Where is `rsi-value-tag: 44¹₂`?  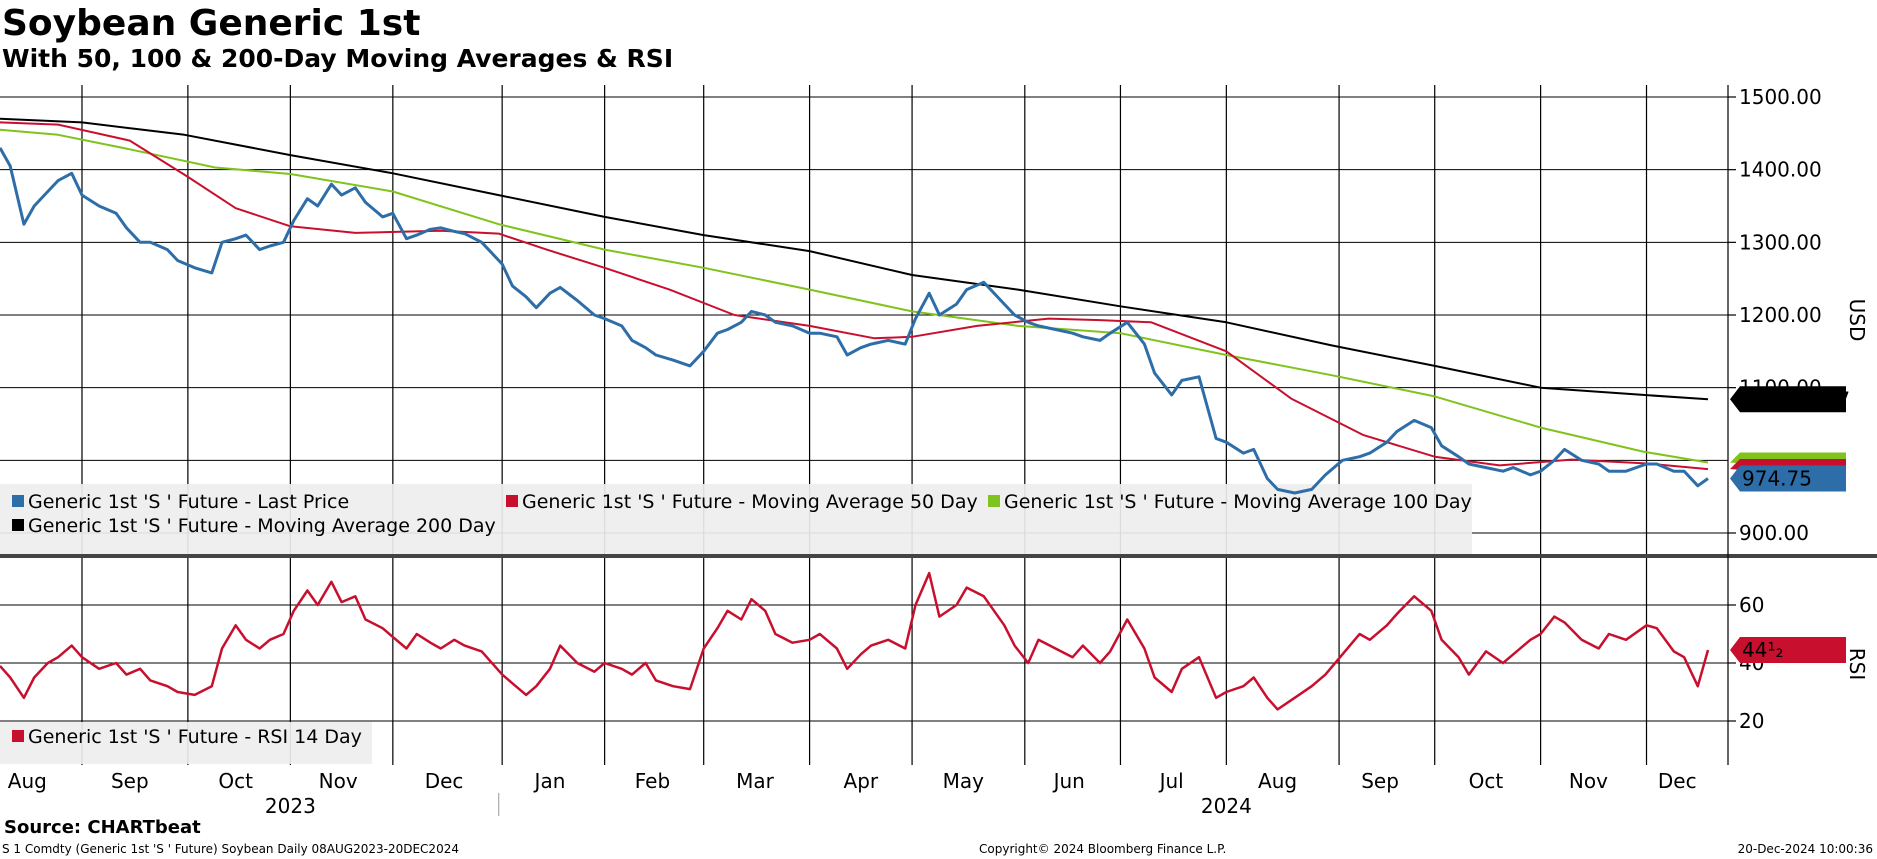 rsi-value-tag: 44¹₂ is located at coordinates (1788, 649).